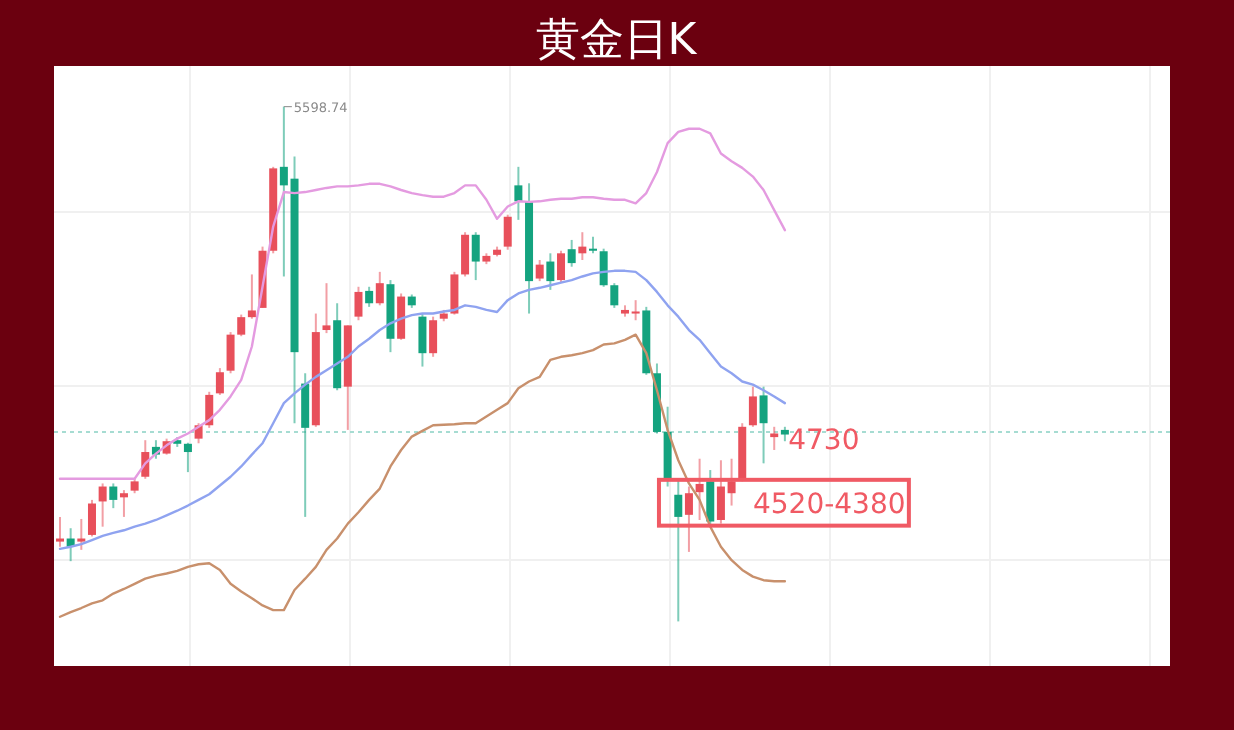  What do you see at coordinates (824, 440) in the screenshot?
I see `annotation: 4730` at bounding box center [824, 440].